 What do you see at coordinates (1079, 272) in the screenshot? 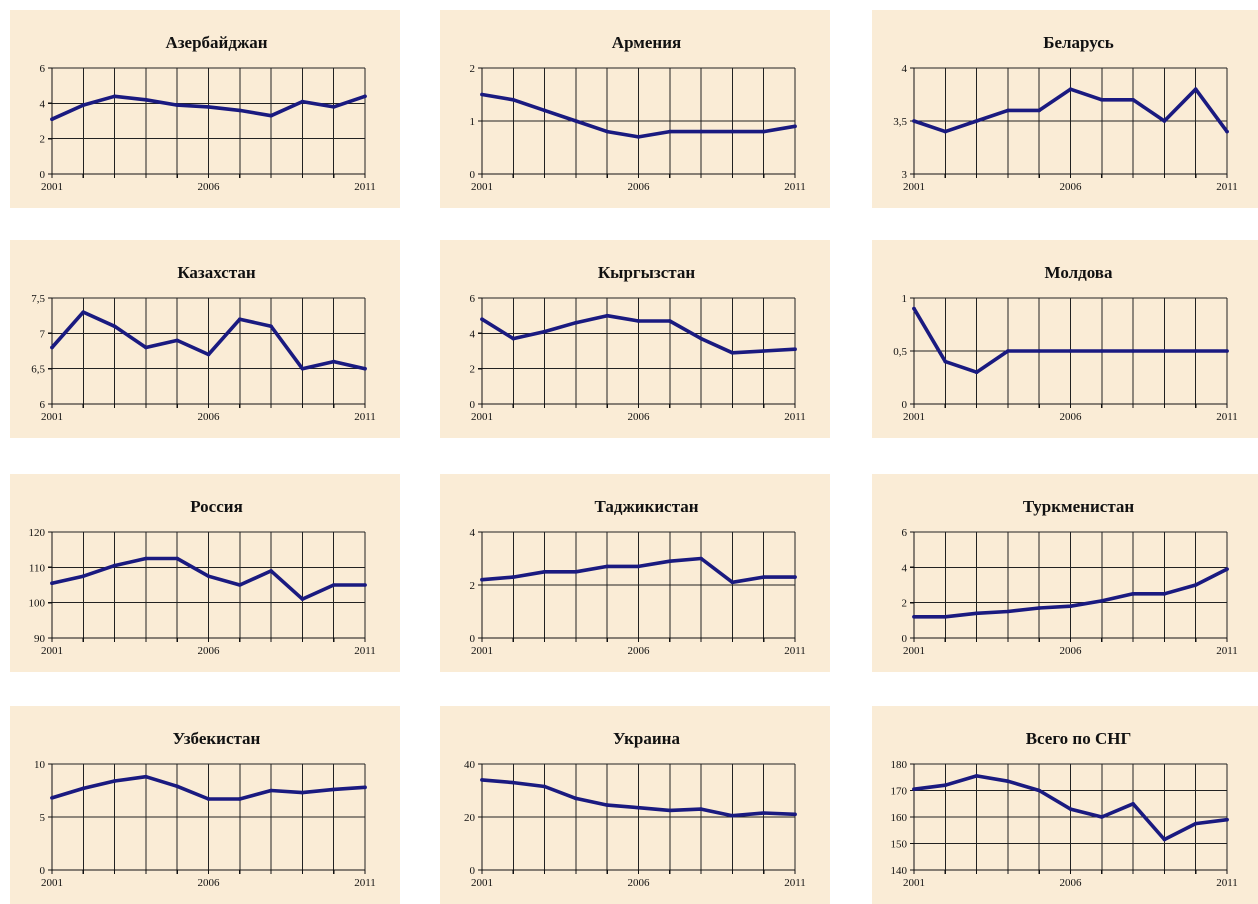
I see `chart-title: Молдова` at bounding box center [1079, 272].